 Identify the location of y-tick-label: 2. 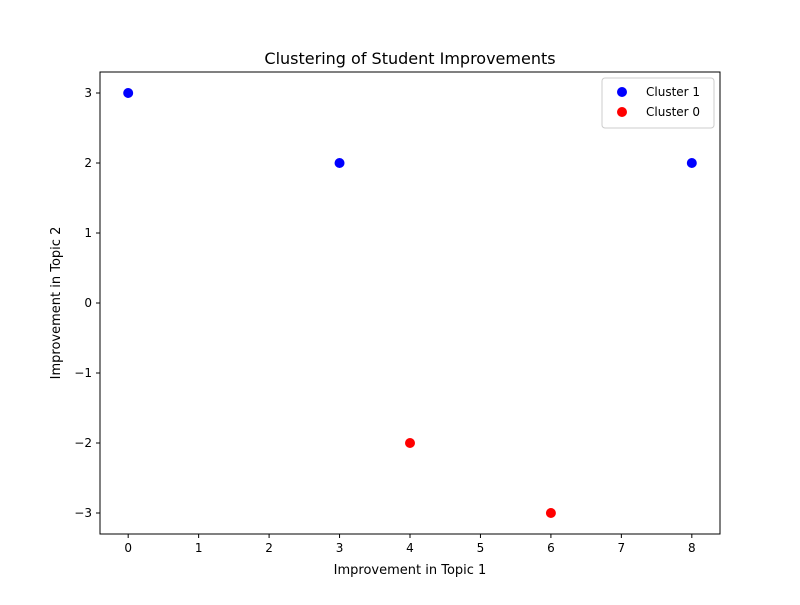
(88, 163).